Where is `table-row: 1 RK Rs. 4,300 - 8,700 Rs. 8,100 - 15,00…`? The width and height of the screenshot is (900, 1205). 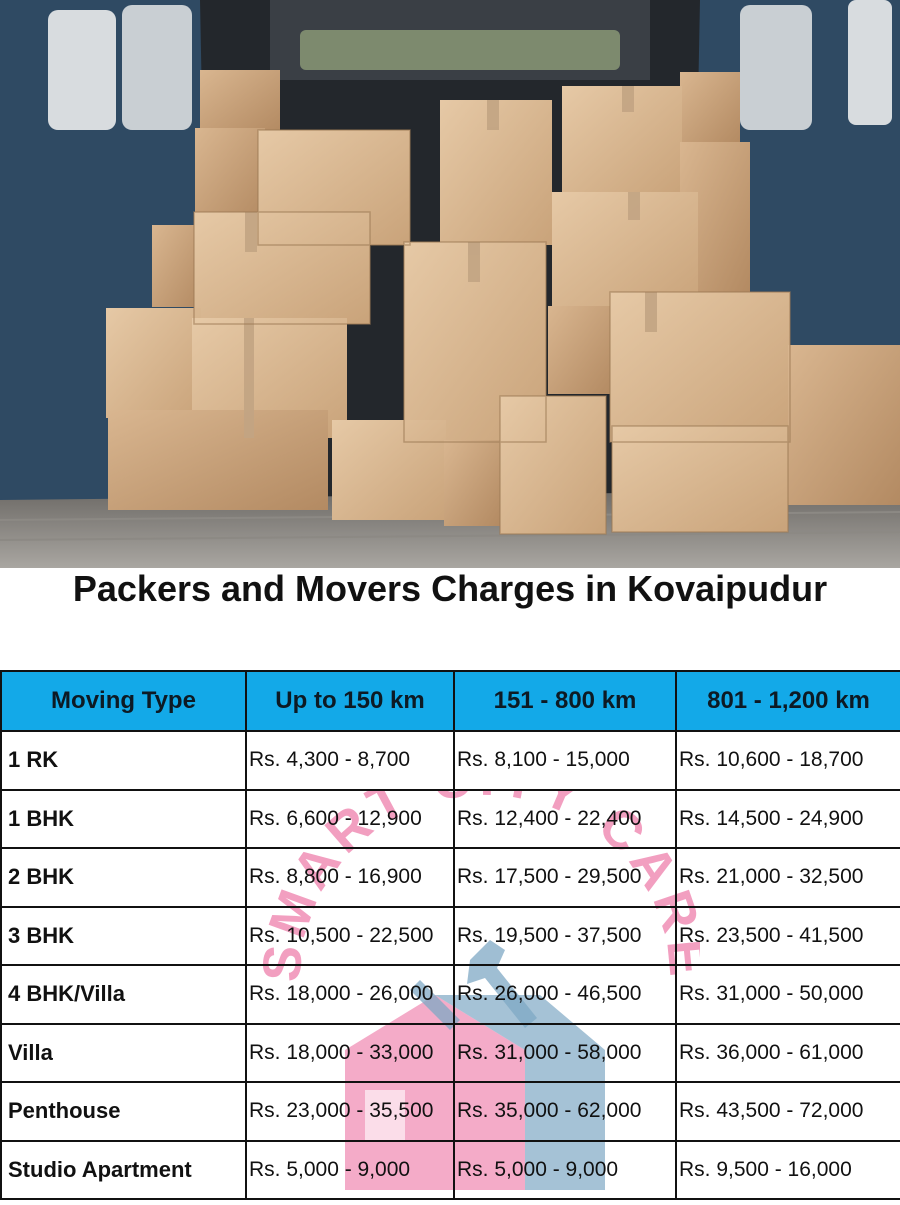
table-row: 1 RK Rs. 4,300 - 8,700 Rs. 8,100 - 15,00… is located at coordinates (450, 760).